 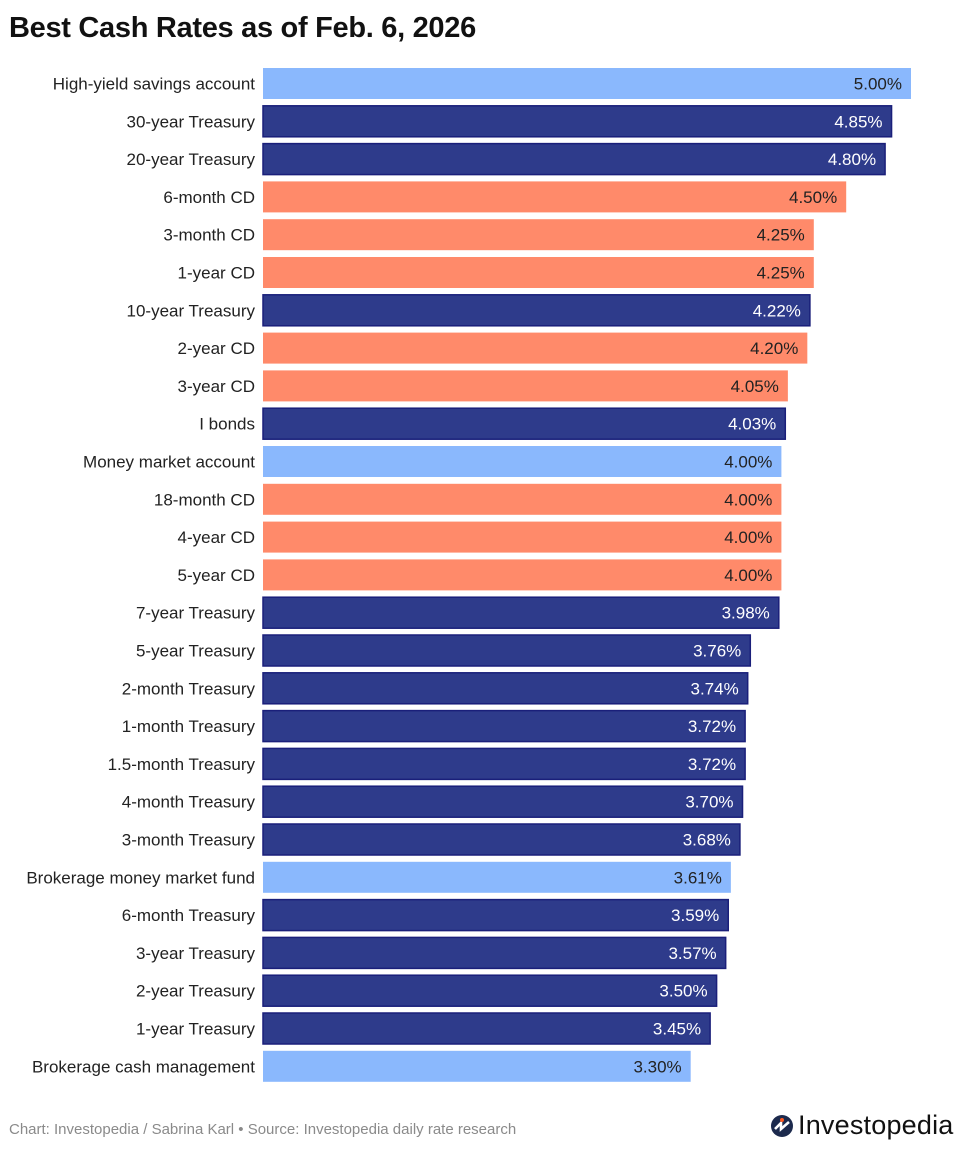 What do you see at coordinates (227, 424) in the screenshot?
I see `category-label: I bonds` at bounding box center [227, 424].